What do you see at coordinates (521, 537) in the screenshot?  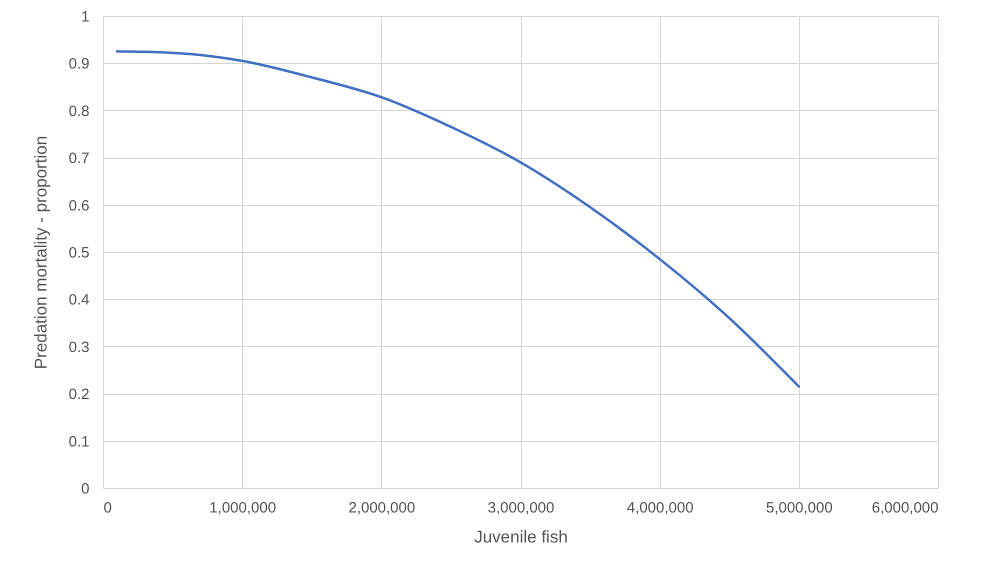 I see `x-axis-title: Juvenile fish` at bounding box center [521, 537].